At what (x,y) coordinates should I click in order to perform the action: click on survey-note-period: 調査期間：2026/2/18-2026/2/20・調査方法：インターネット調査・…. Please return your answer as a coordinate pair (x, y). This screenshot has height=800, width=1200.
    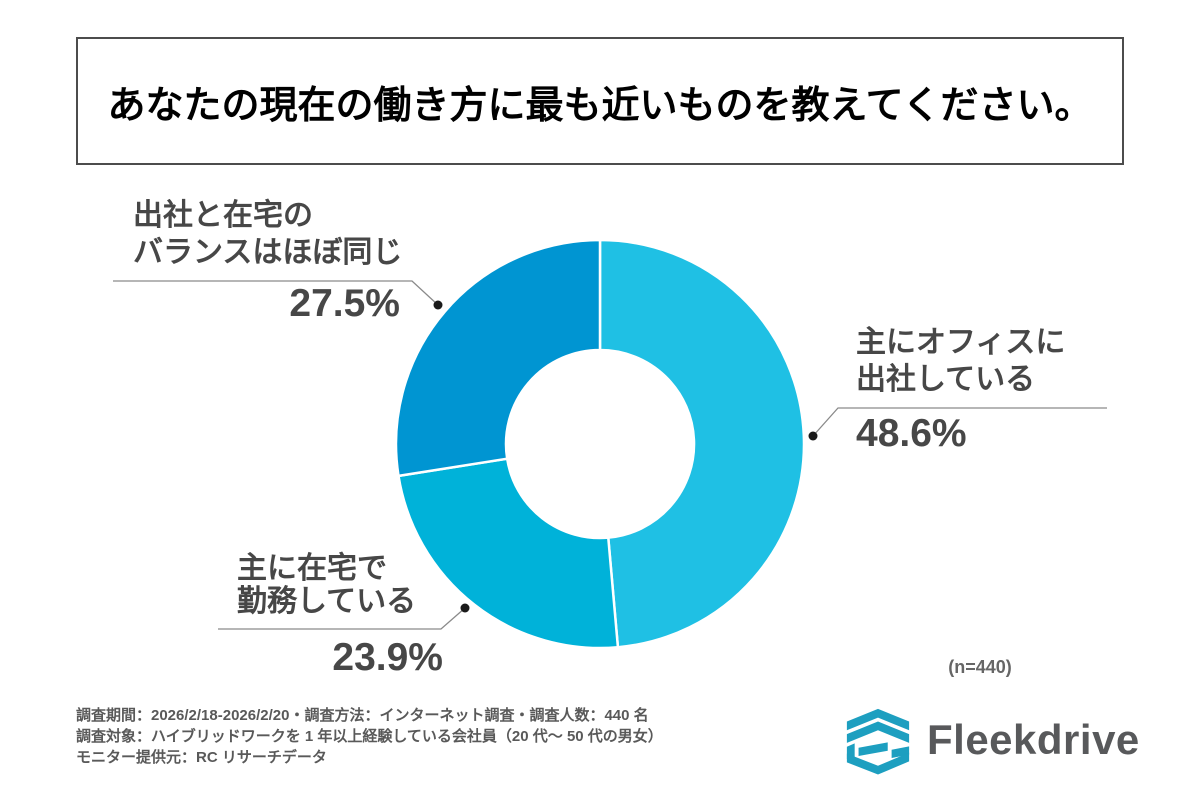
    Looking at the image, I should click on (362, 715).